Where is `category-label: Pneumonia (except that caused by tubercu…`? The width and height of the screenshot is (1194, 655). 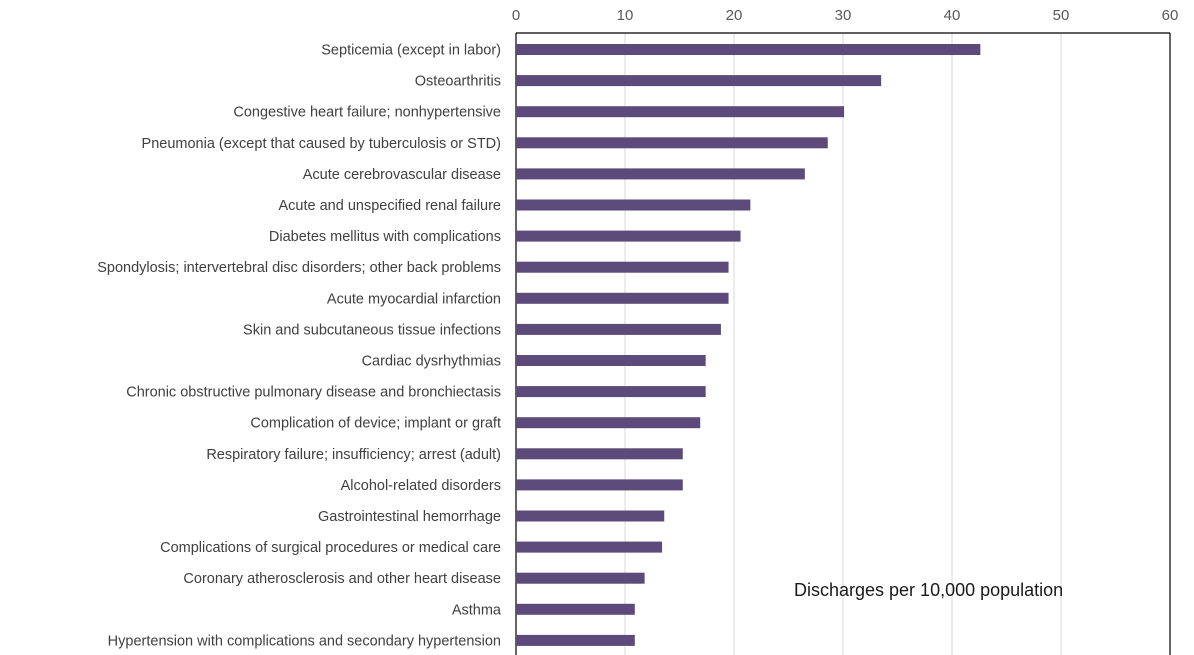 category-label: Pneumonia (except that caused by tubercu… is located at coordinates (321, 144).